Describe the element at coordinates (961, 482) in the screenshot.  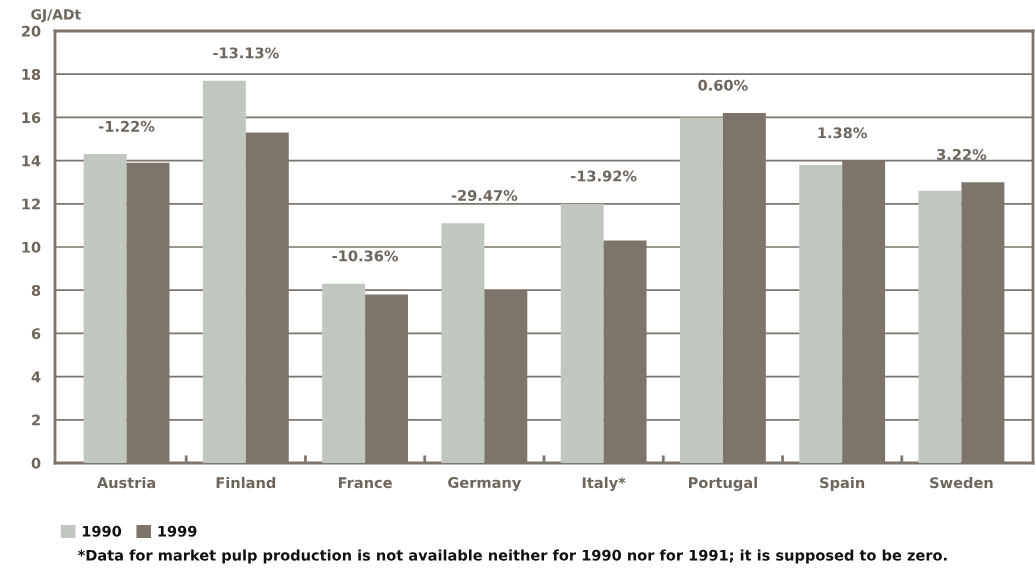
I see `x-tick-label: Sweden` at that location.